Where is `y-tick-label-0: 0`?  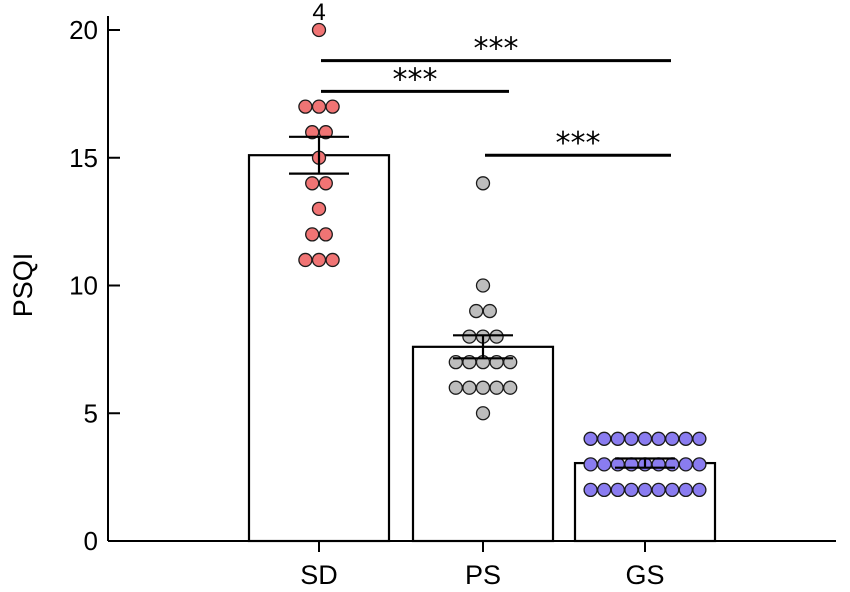
y-tick-label-0: 0 is located at coordinates (91, 541).